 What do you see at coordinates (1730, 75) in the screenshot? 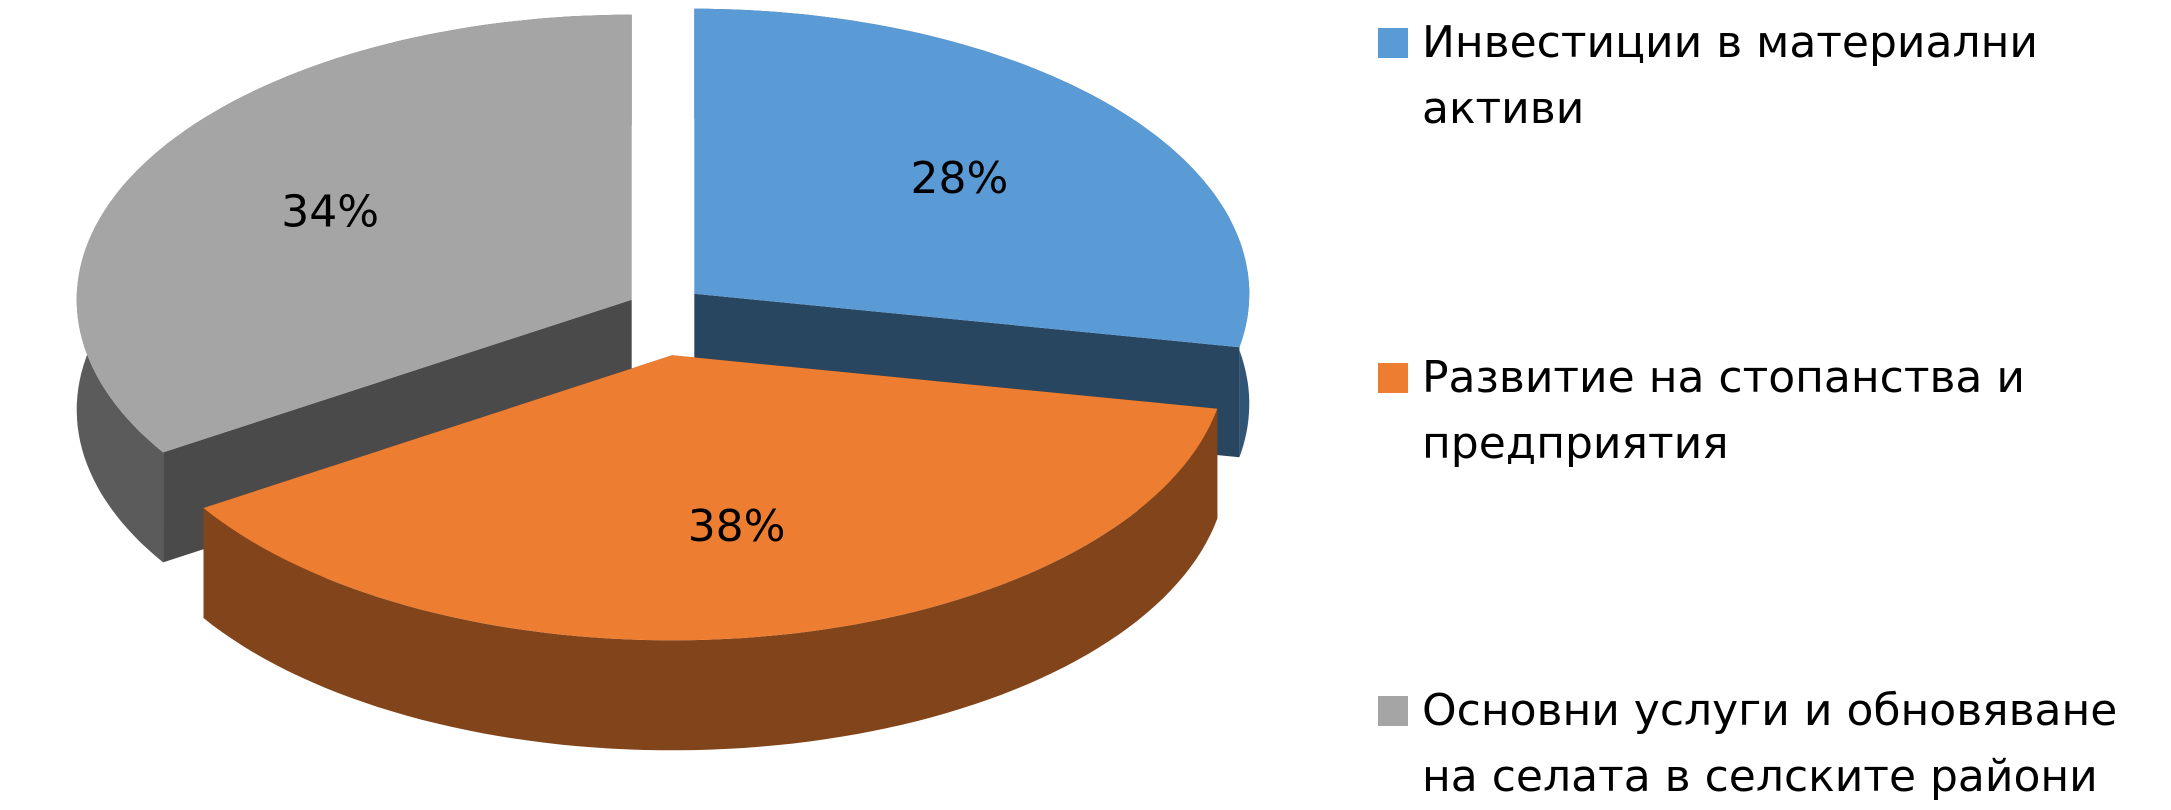
I see `legend-label: Инвестиции в материални активи` at bounding box center [1730, 75].